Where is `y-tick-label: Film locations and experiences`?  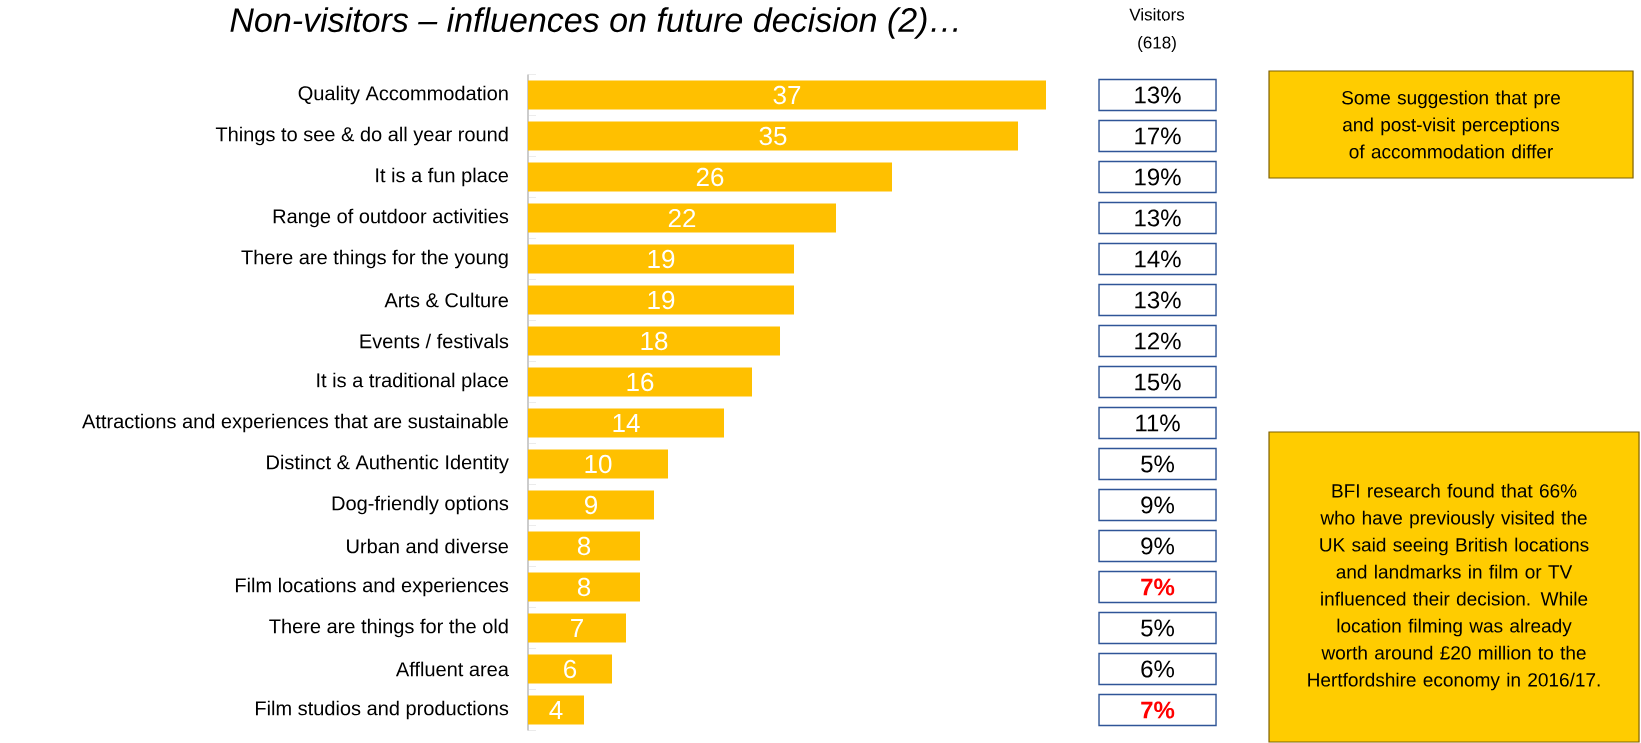 y-tick-label: Film locations and experiences is located at coordinates (372, 587).